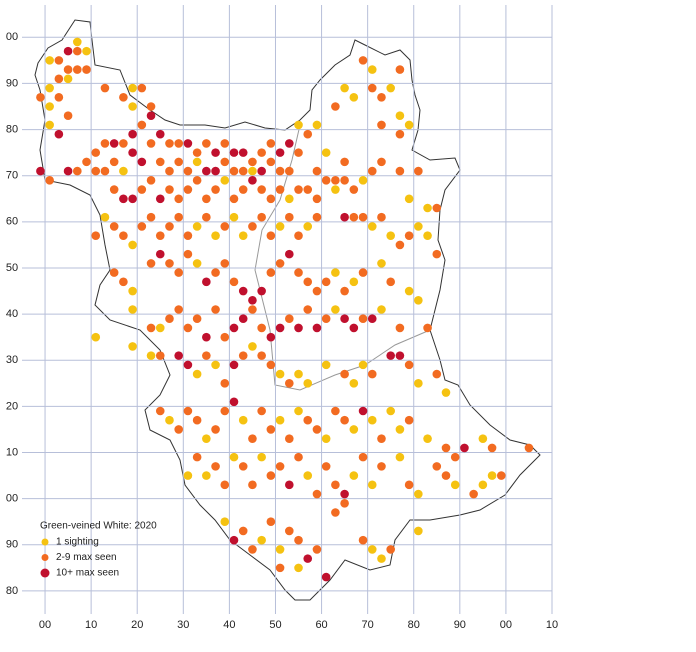 This screenshot has width=696, height=652. I want to click on x-tick-label: 90, so click(460, 625).